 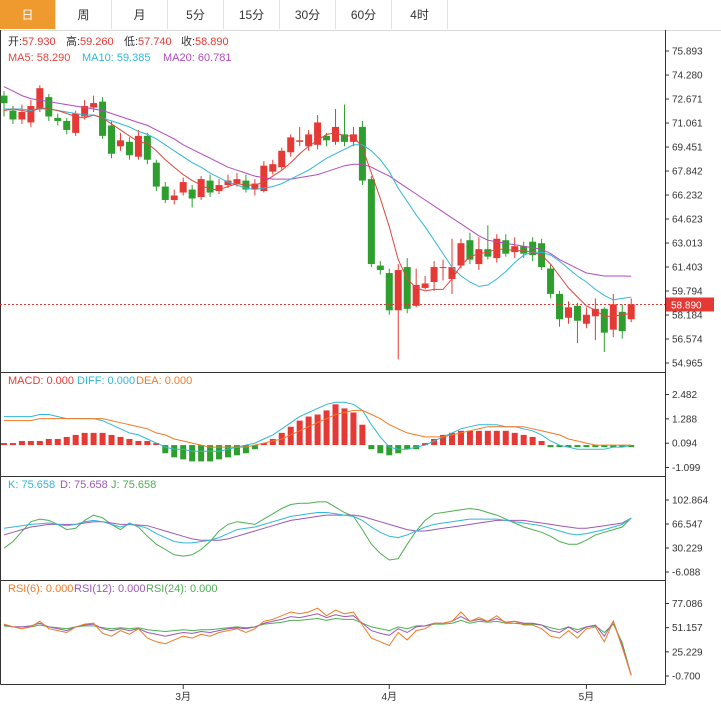 I want to click on d-line, so click(x=317, y=527).